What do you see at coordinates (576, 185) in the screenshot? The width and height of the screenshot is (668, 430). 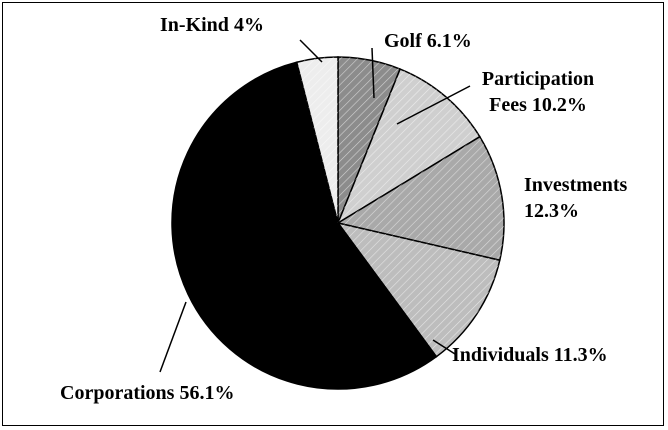 I see `slice-category: Investments` at bounding box center [576, 185].